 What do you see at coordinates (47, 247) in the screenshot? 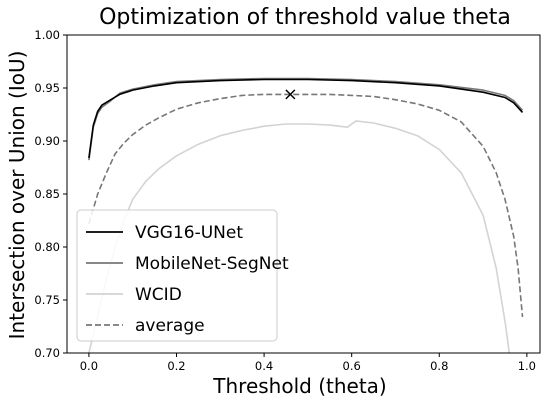
I see `y-tick-label: 0.80` at bounding box center [47, 247].